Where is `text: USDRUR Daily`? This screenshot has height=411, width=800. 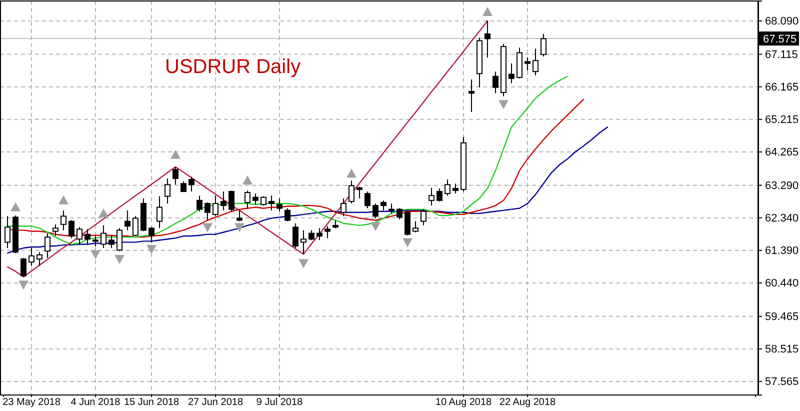 text: USDRUR Daily is located at coordinates (233, 67).